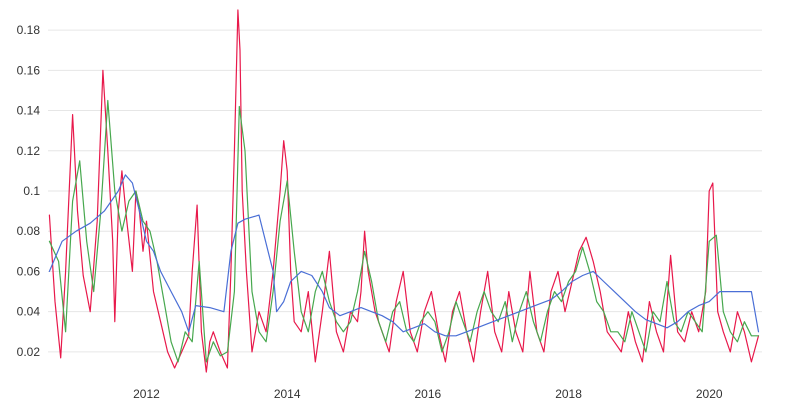 The height and width of the screenshot is (405, 800). Describe the element at coordinates (29, 151) in the screenshot. I see `y-tick-label: 0.12` at that location.